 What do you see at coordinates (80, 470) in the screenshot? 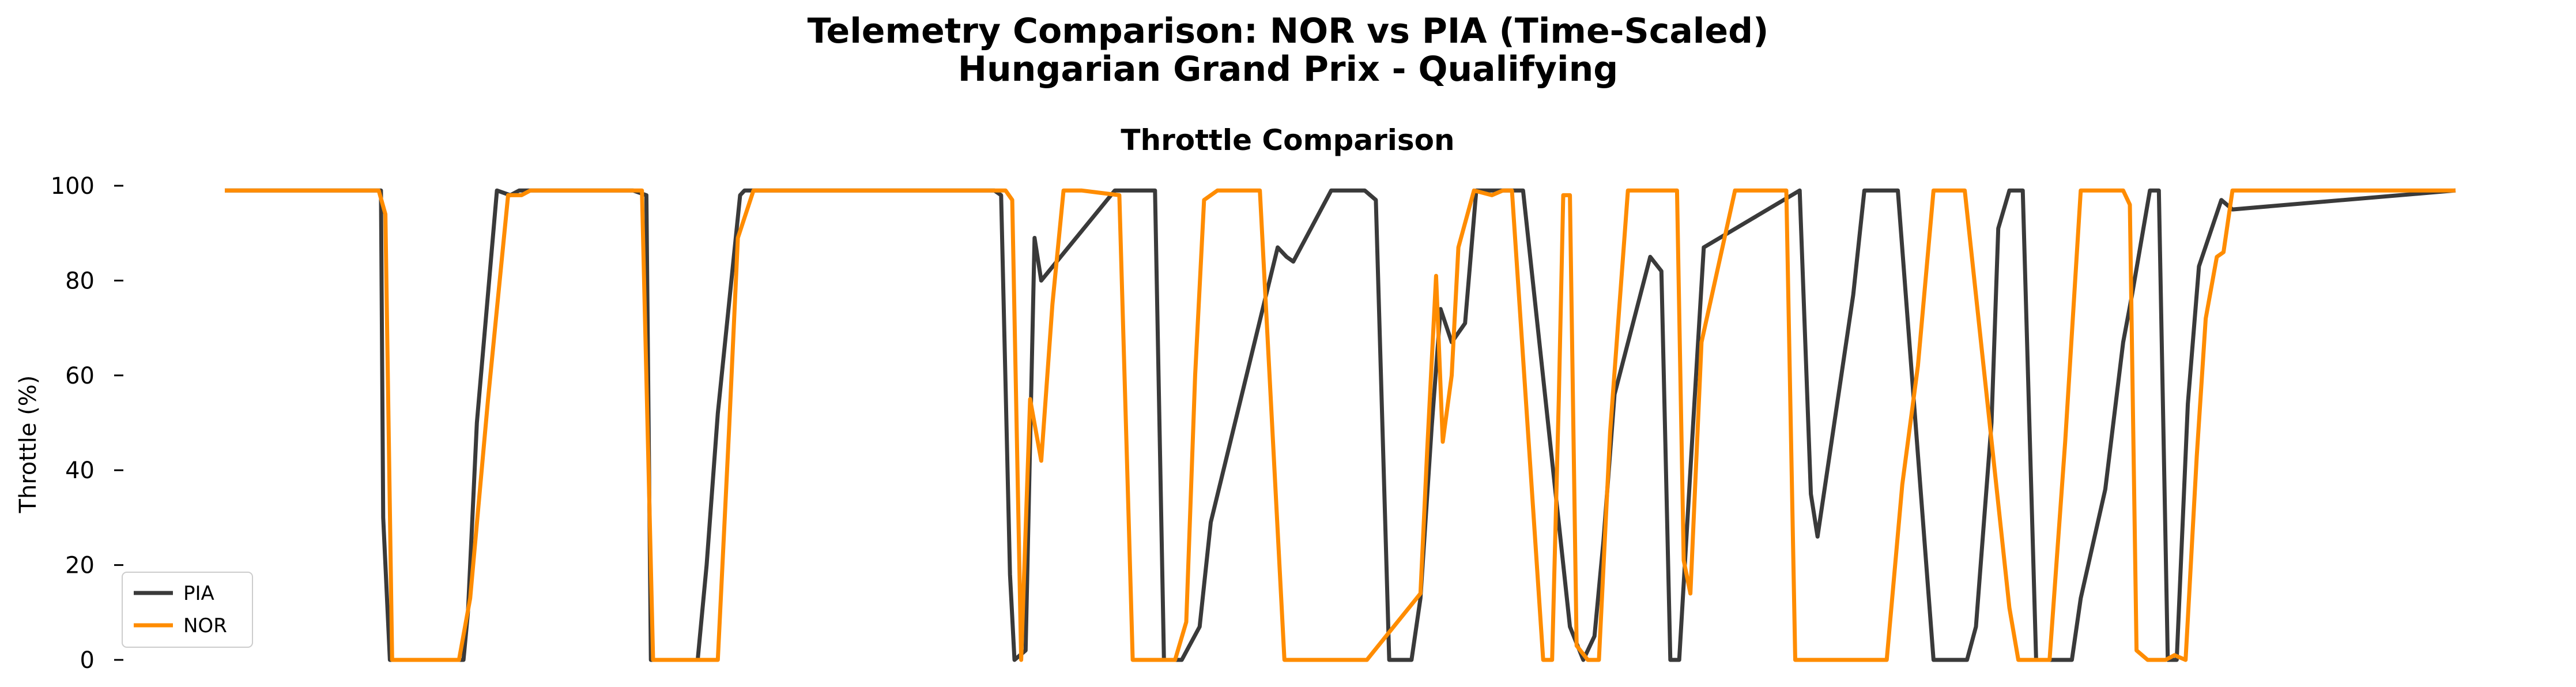
I see `y-tick-label: 40` at bounding box center [80, 470].